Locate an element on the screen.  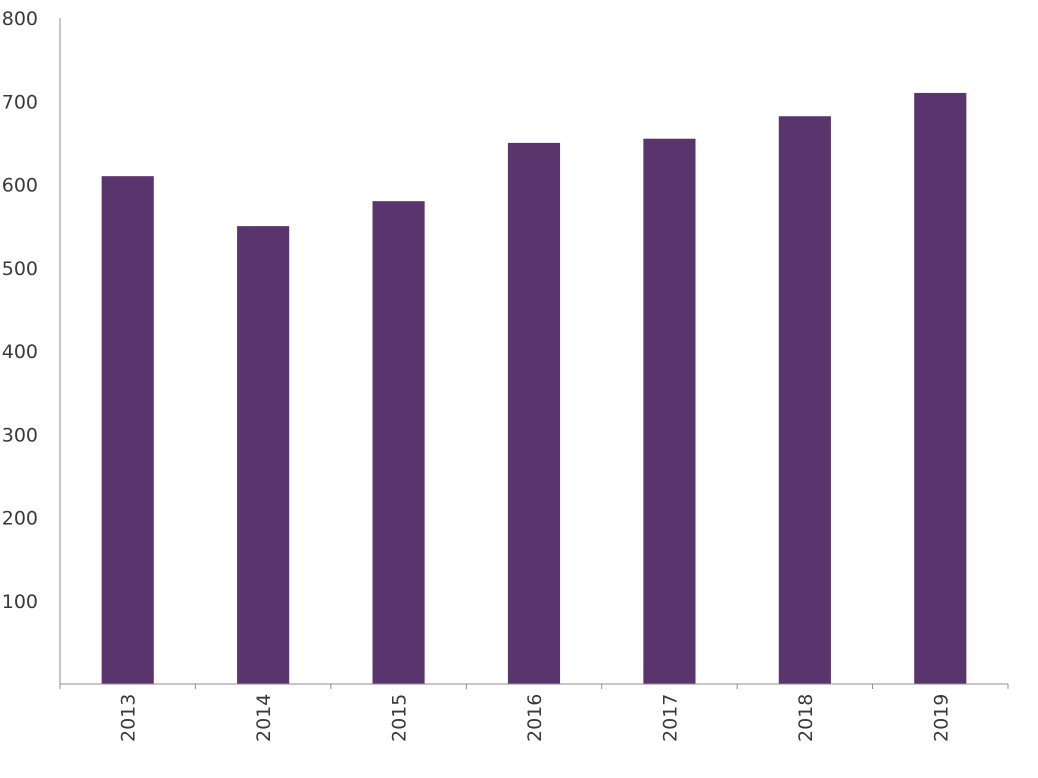
x-tick-label: 2016 is located at coordinates (535, 718).